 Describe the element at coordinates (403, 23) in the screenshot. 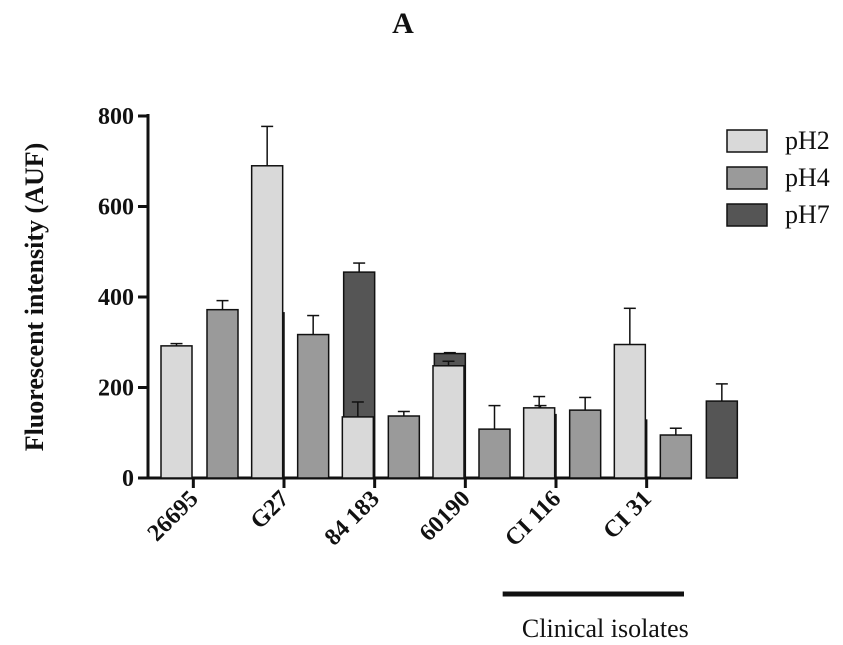

I see `chart-title: A` at that location.